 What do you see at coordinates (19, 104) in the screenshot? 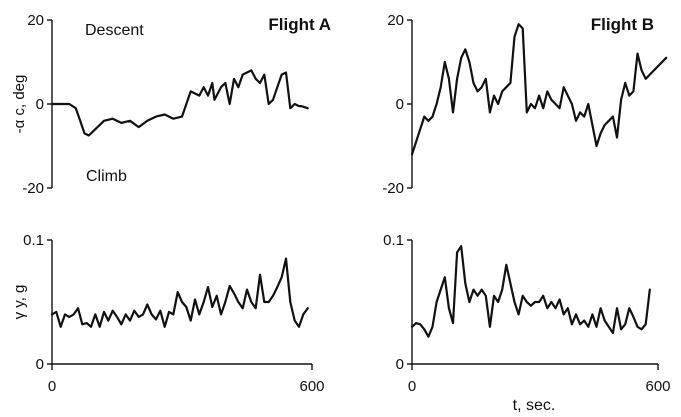
I see `y-axis-label: -α c, deg` at bounding box center [19, 104].